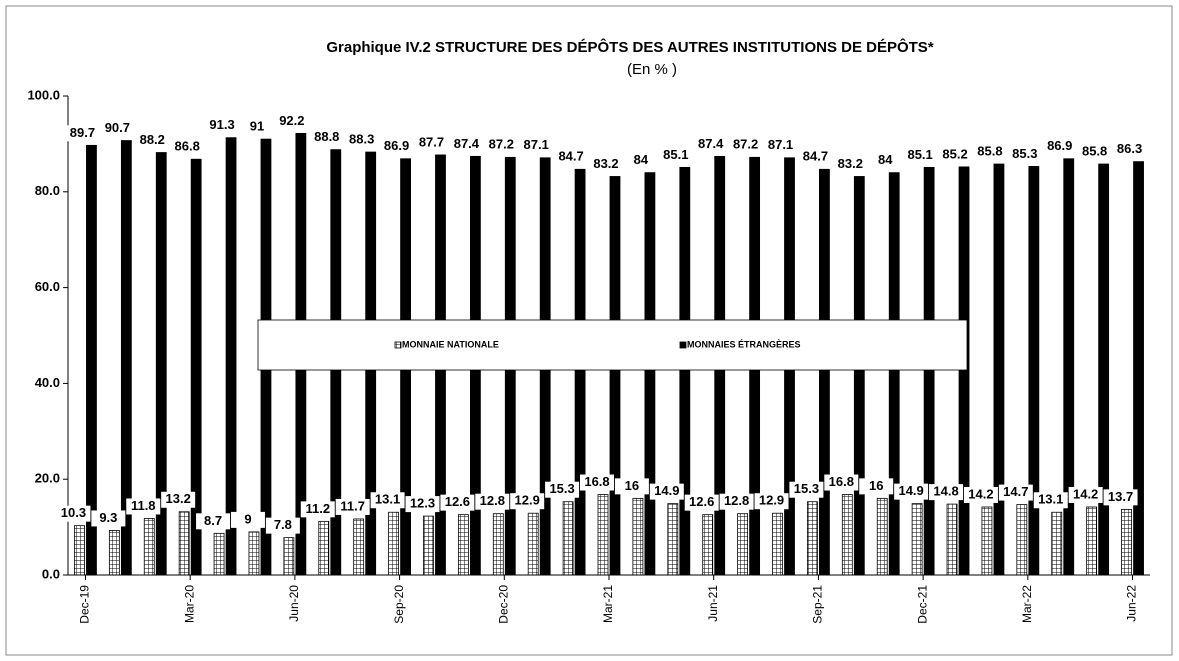 Image resolution: width=1179 pixels, height=661 pixels. What do you see at coordinates (1059, 145) in the screenshot?
I see `value-label: 86.9` at bounding box center [1059, 145].